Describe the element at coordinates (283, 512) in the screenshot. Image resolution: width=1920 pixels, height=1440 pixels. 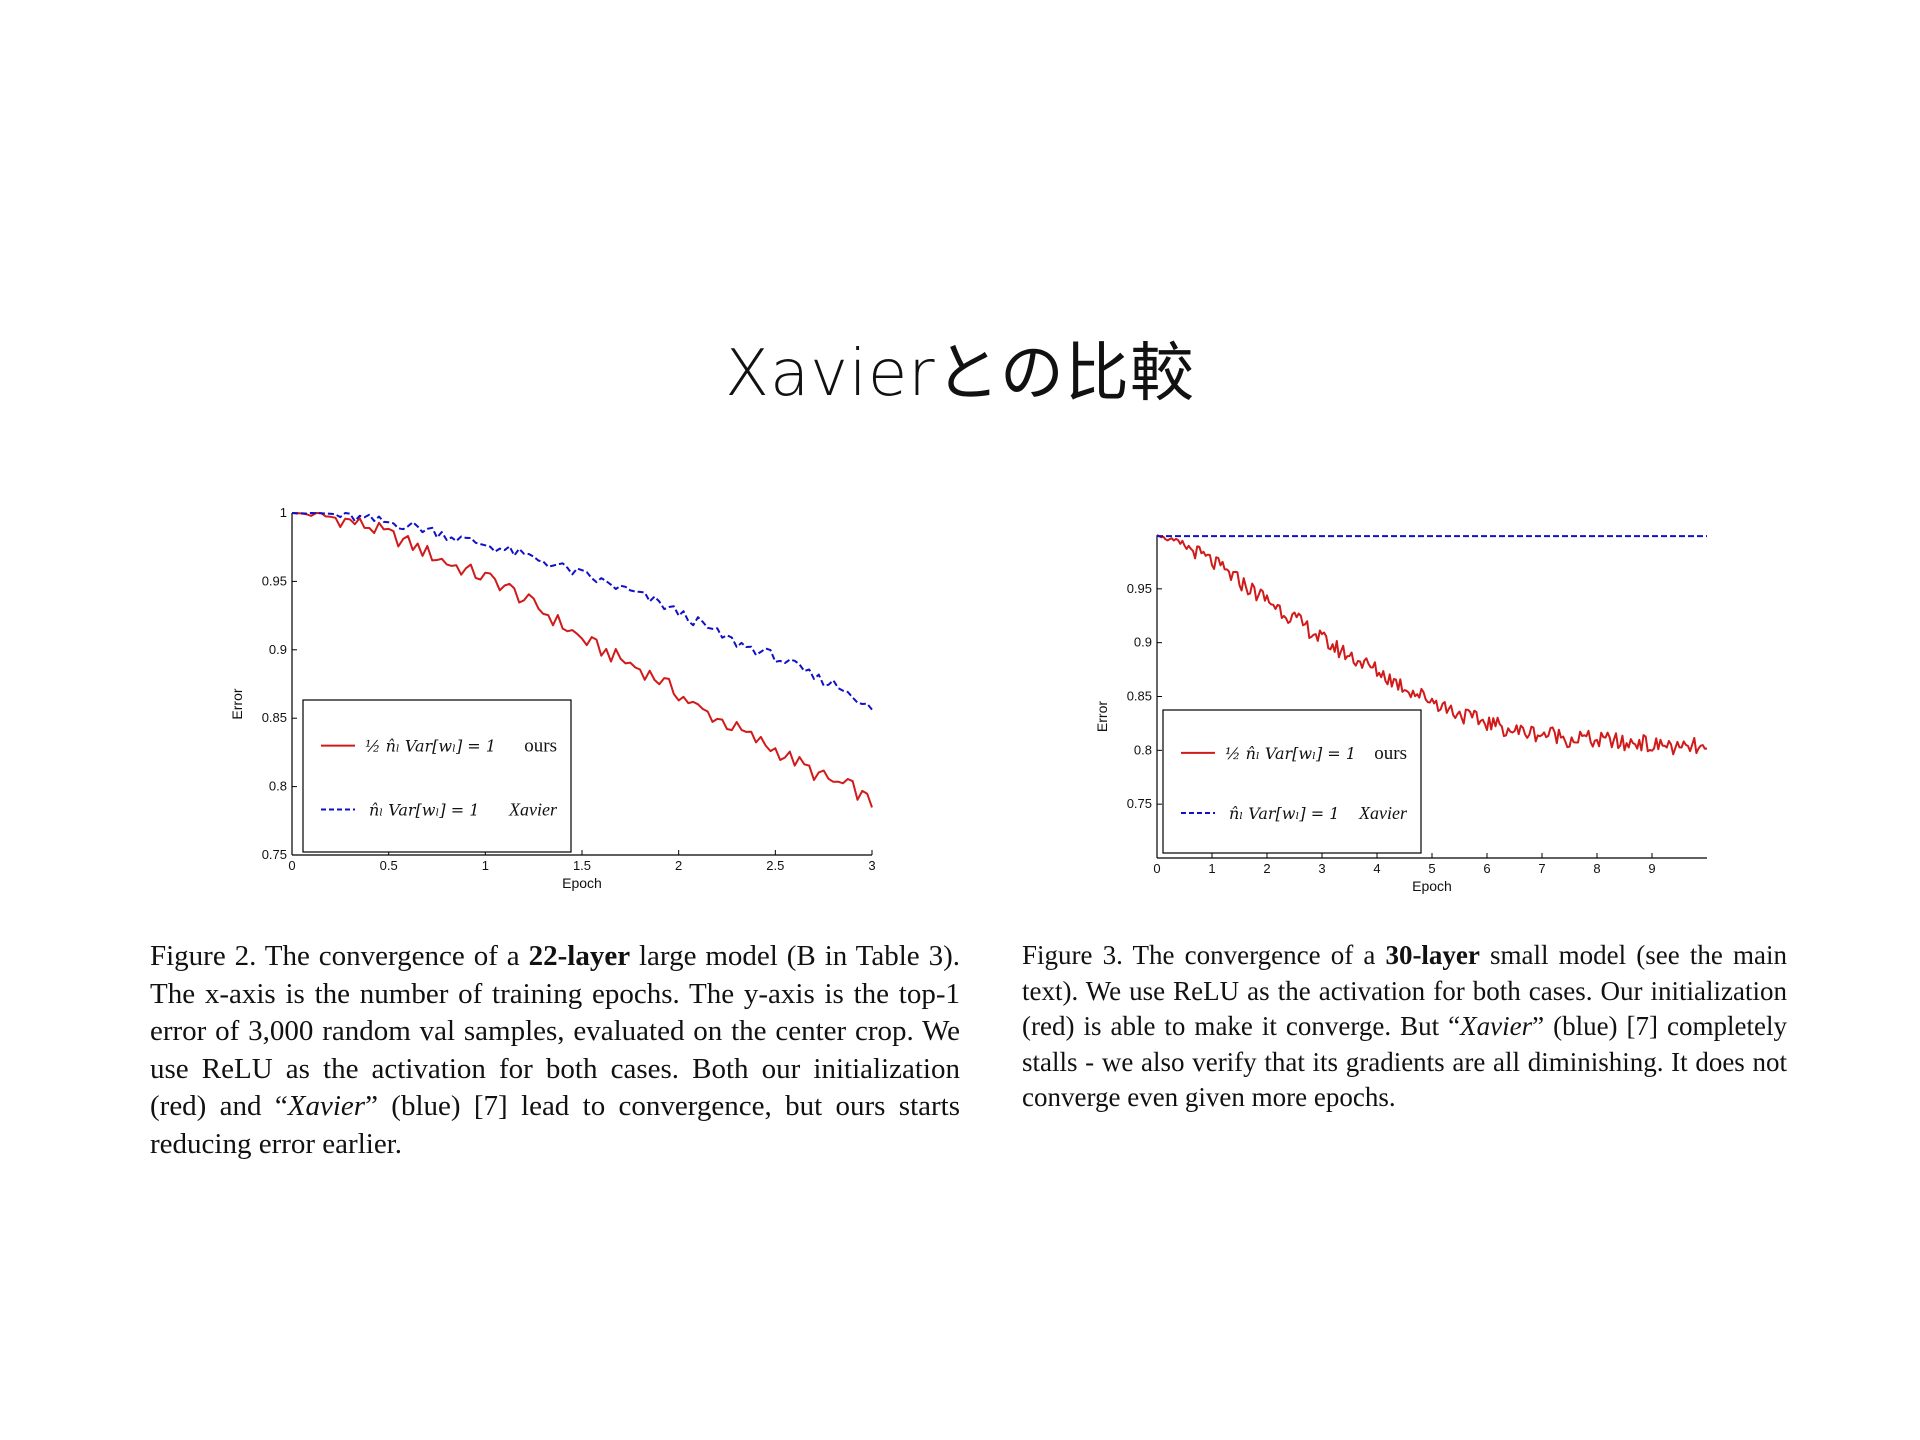
I see `y-tick-label: 1` at that location.